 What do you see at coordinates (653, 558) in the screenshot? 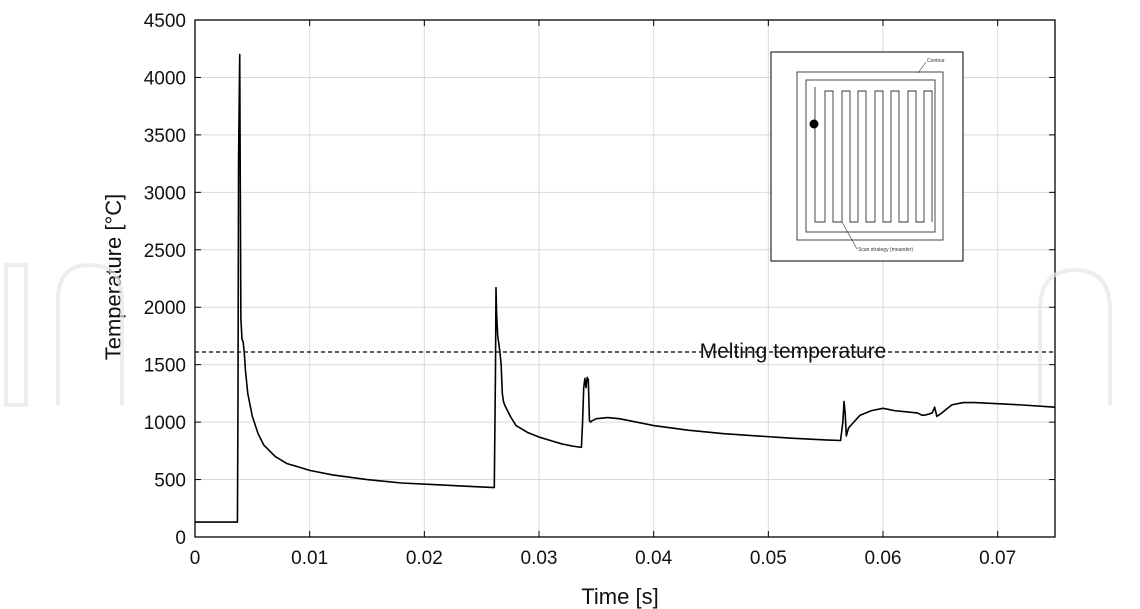
I see `x-tick-label: 0.04` at bounding box center [653, 558].